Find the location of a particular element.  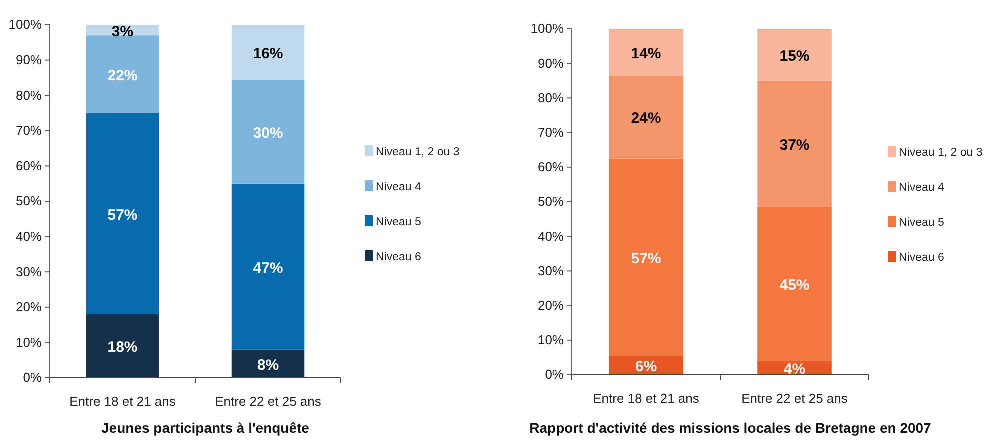

data-label: 8% is located at coordinates (268, 365).